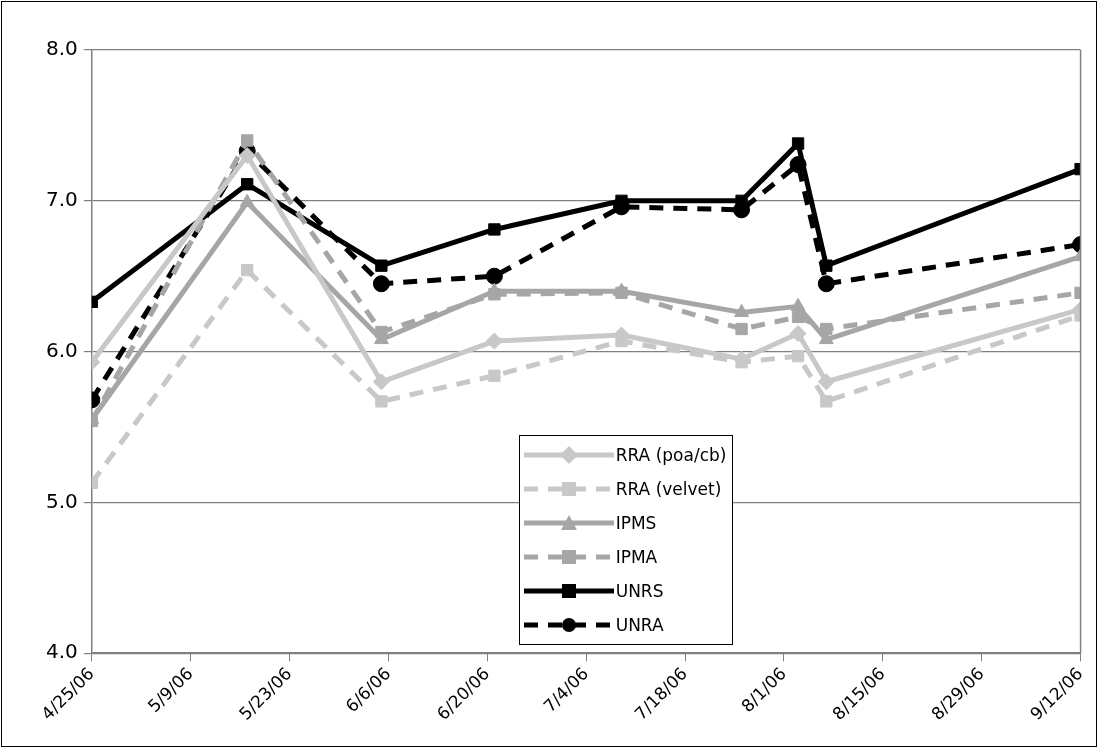 The width and height of the screenshot is (1098, 748). I want to click on legend-label: UNRS, so click(639, 592).